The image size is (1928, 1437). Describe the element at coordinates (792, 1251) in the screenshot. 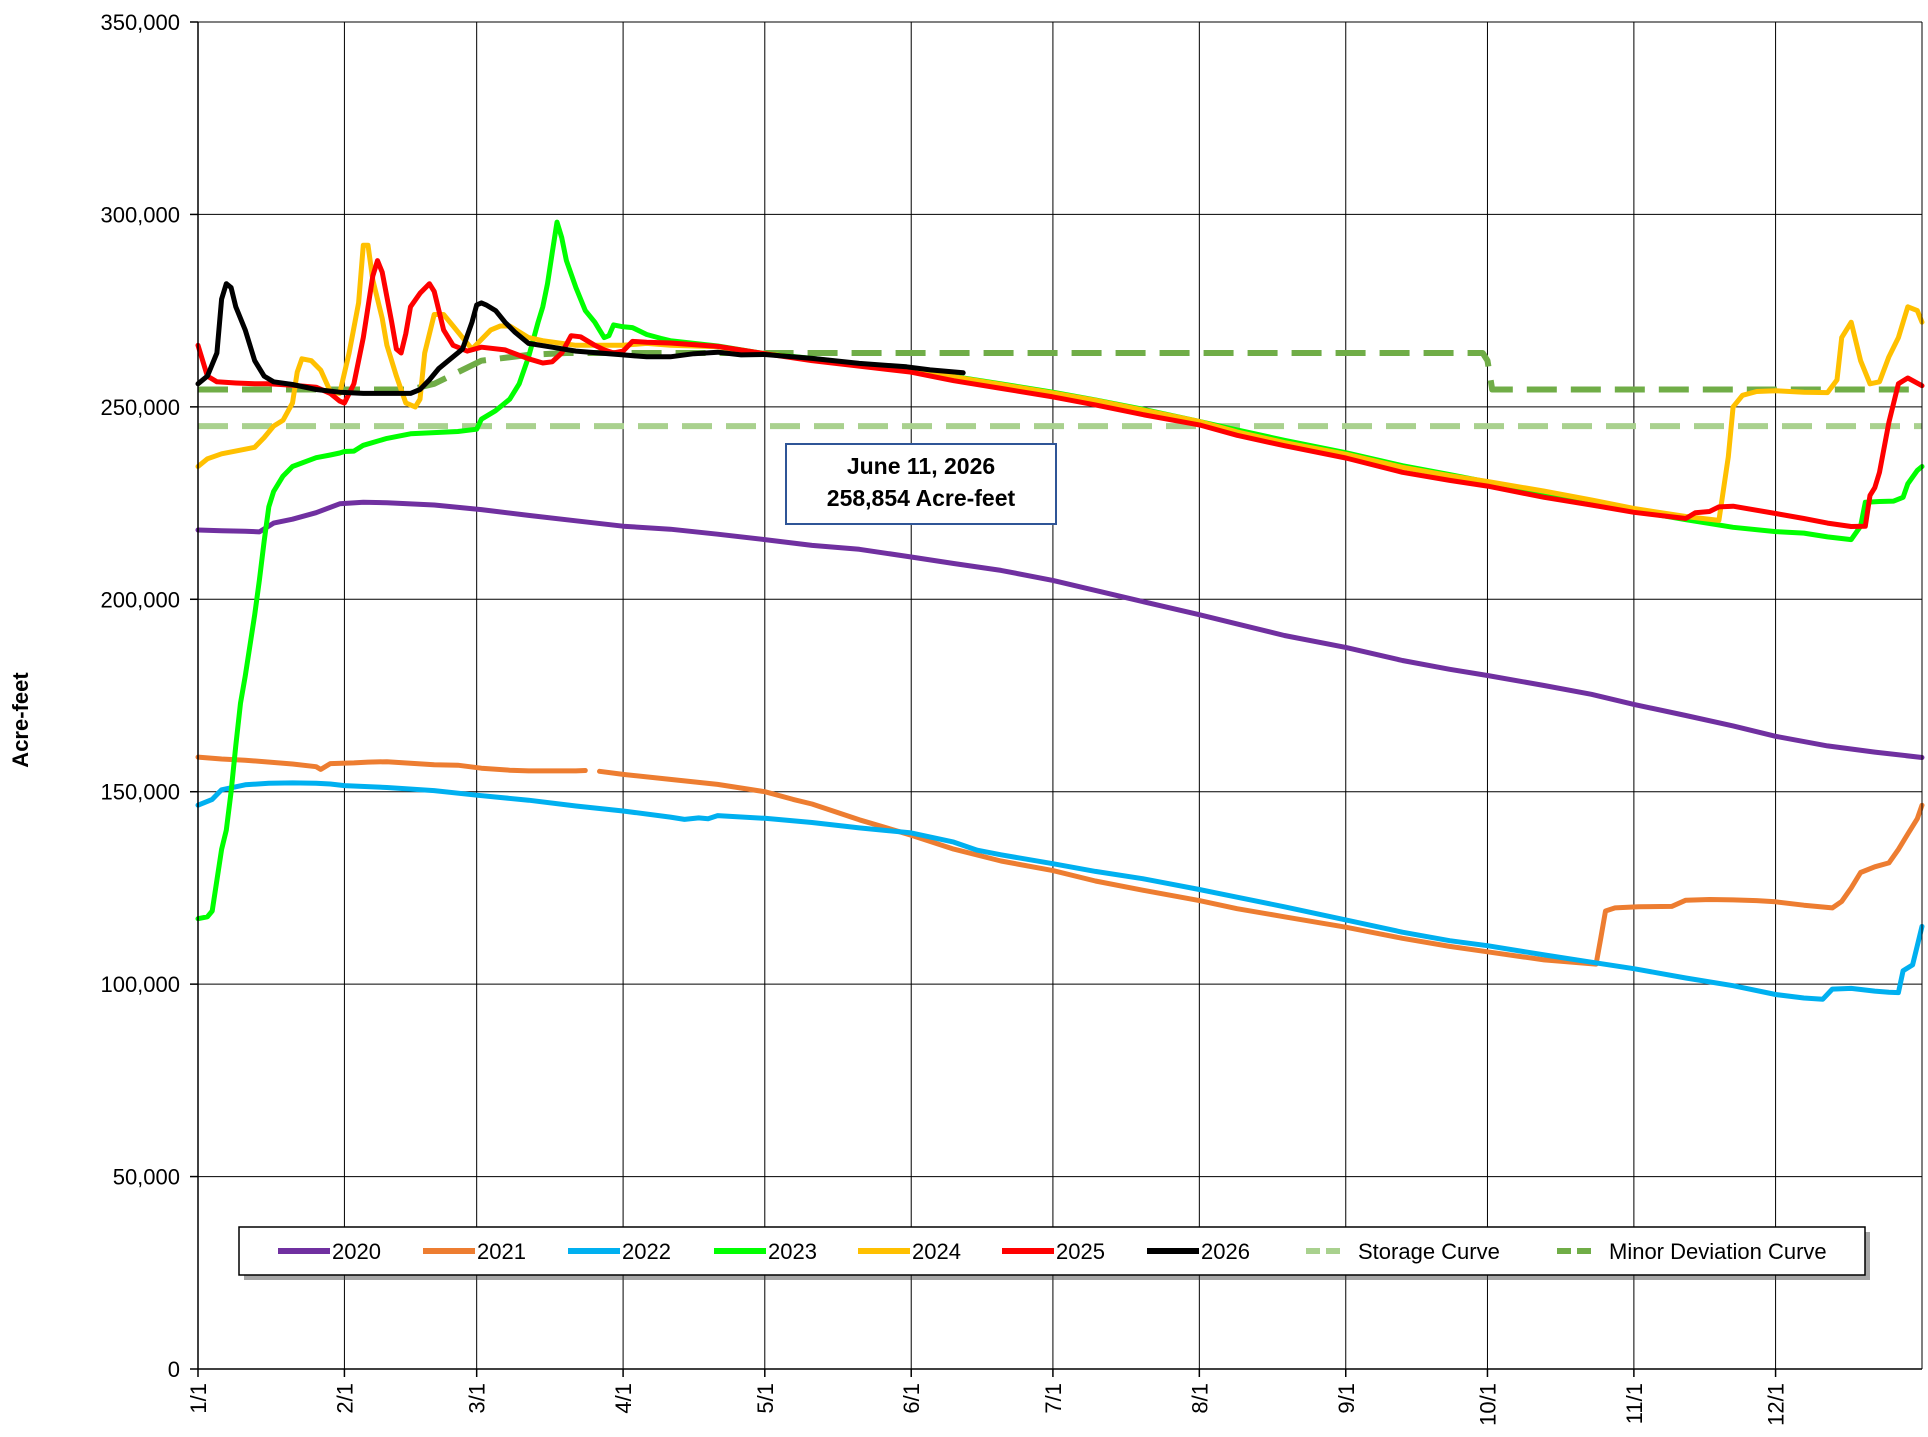

I see `legend-label: 2023` at that location.